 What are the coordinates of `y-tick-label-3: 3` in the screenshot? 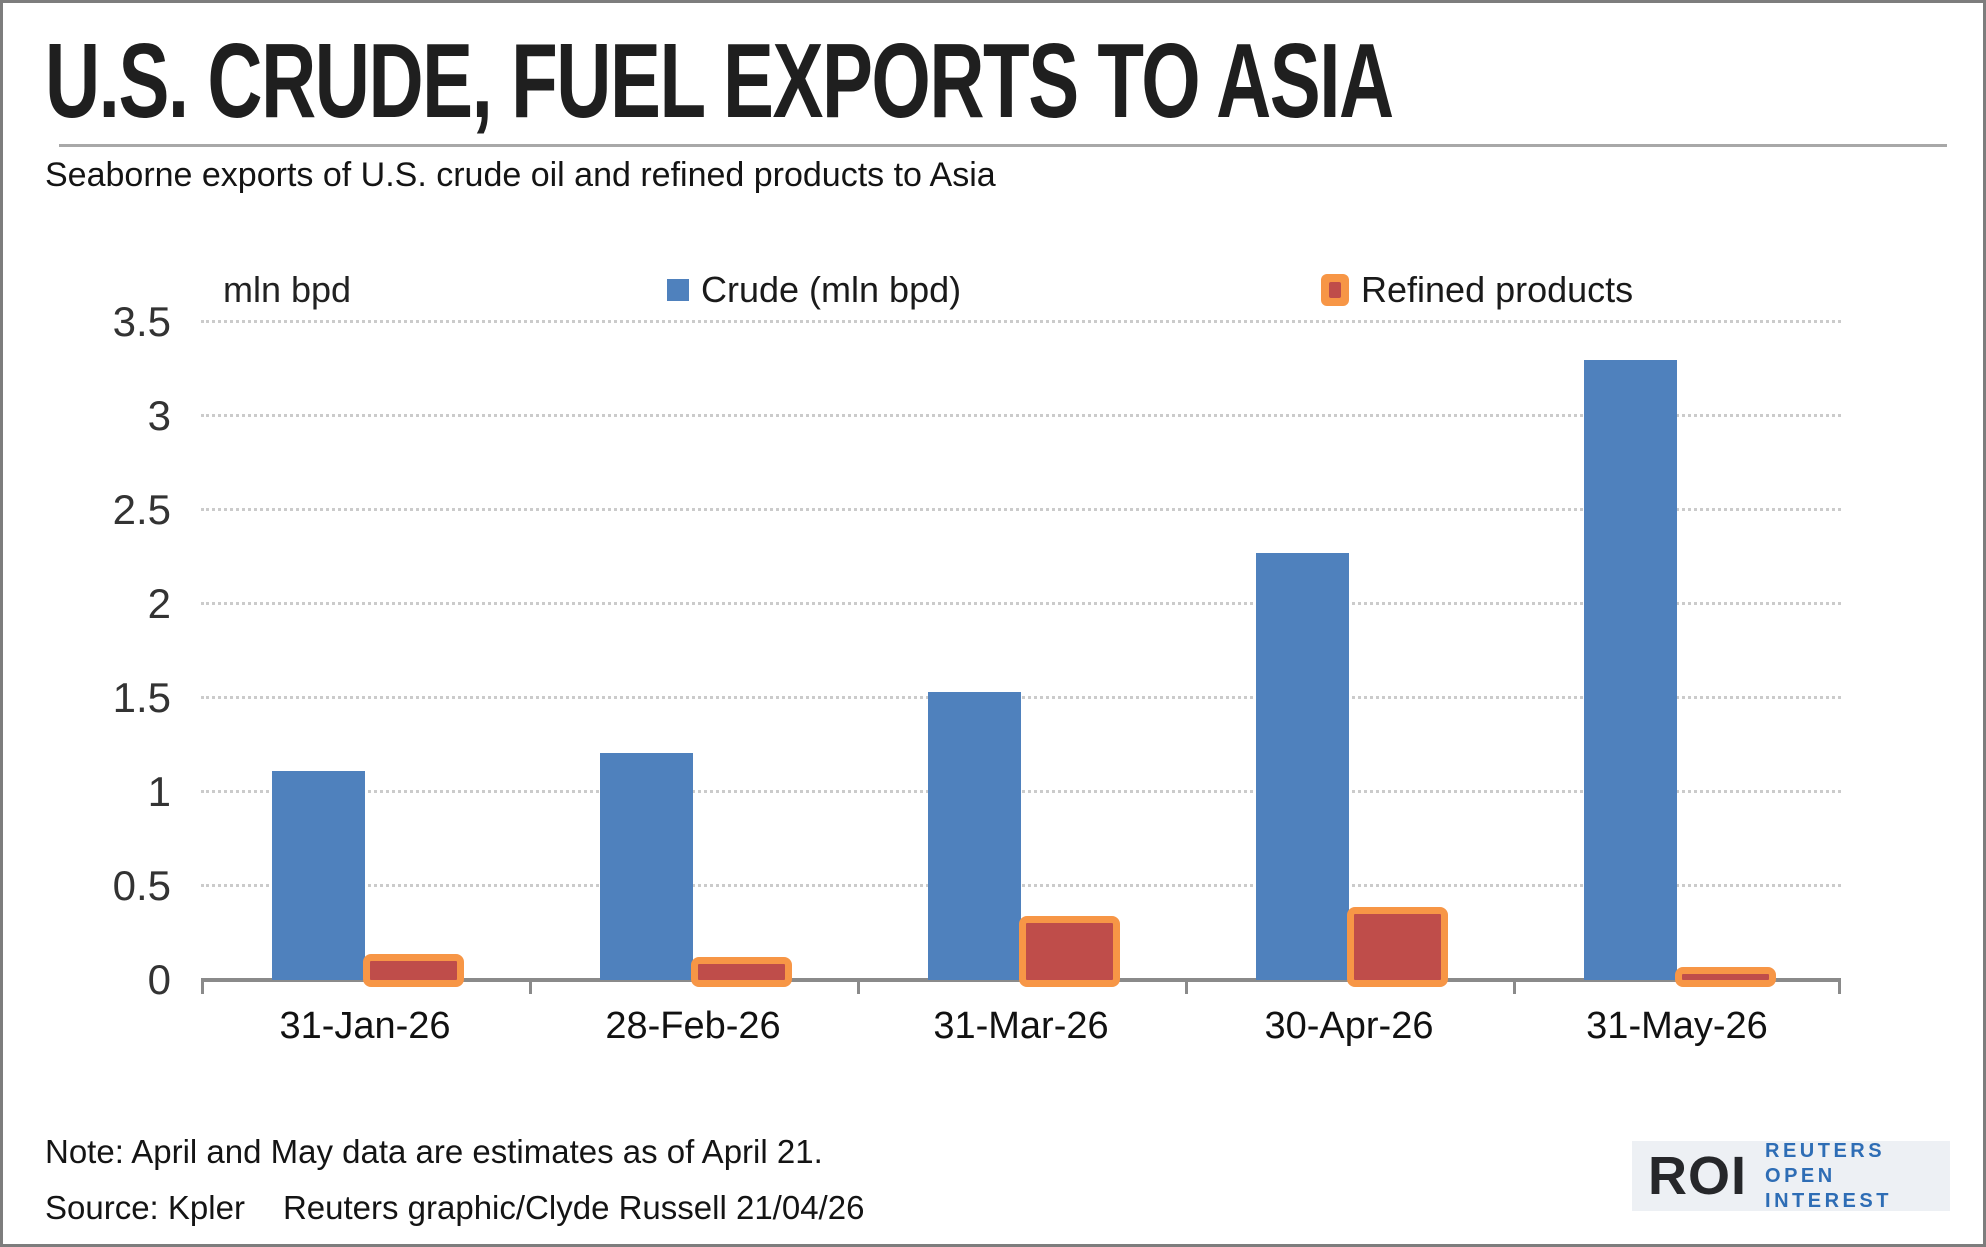 It's located at (159, 415).